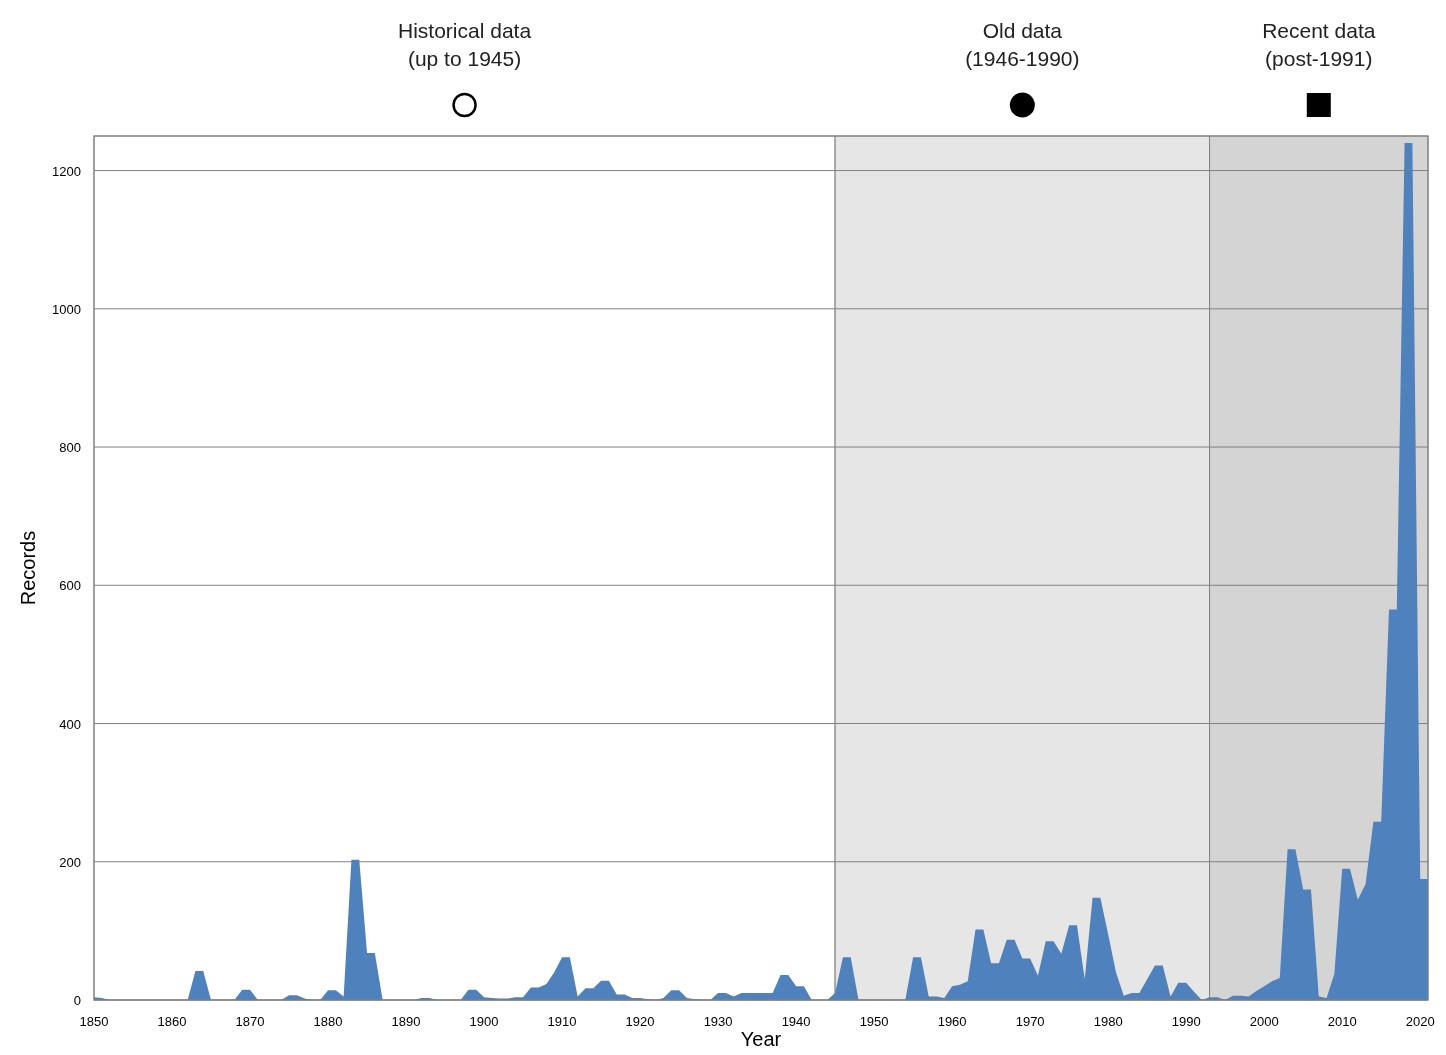 This screenshot has height=1055, width=1446. Describe the element at coordinates (640, 1021) in the screenshot. I see `x-tick-label: 1920` at that location.